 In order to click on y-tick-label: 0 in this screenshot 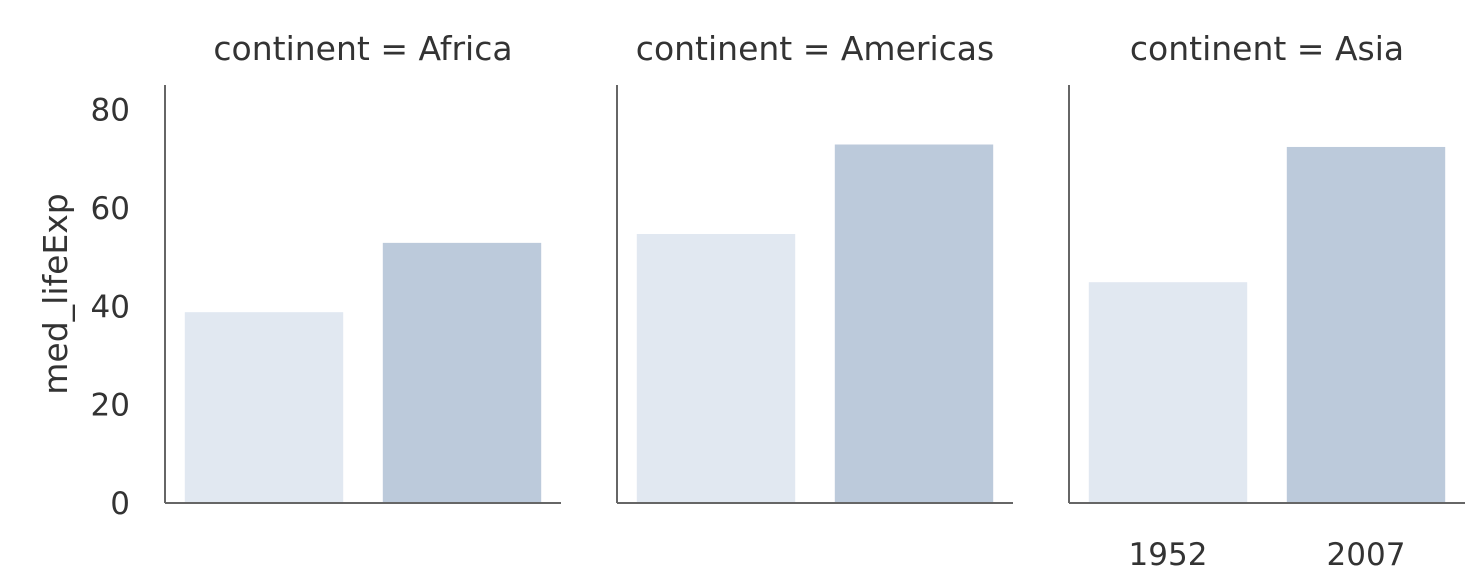, I will do `click(120, 504)`.